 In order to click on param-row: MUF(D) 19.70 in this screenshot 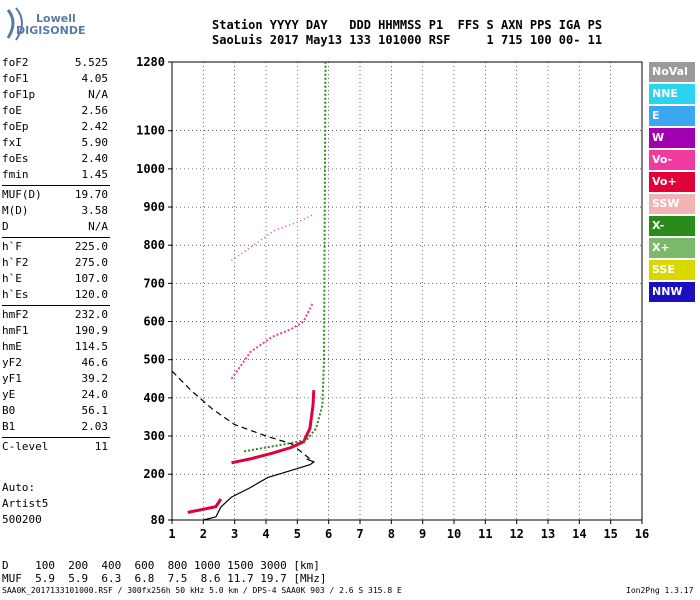, I will do `click(55, 196)`.